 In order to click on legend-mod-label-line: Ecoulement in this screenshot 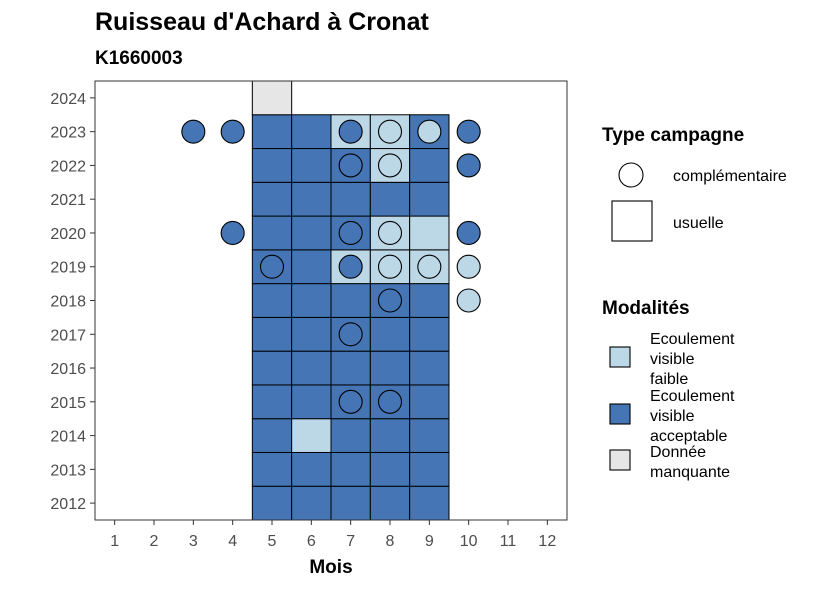, I will do `click(692, 339)`.